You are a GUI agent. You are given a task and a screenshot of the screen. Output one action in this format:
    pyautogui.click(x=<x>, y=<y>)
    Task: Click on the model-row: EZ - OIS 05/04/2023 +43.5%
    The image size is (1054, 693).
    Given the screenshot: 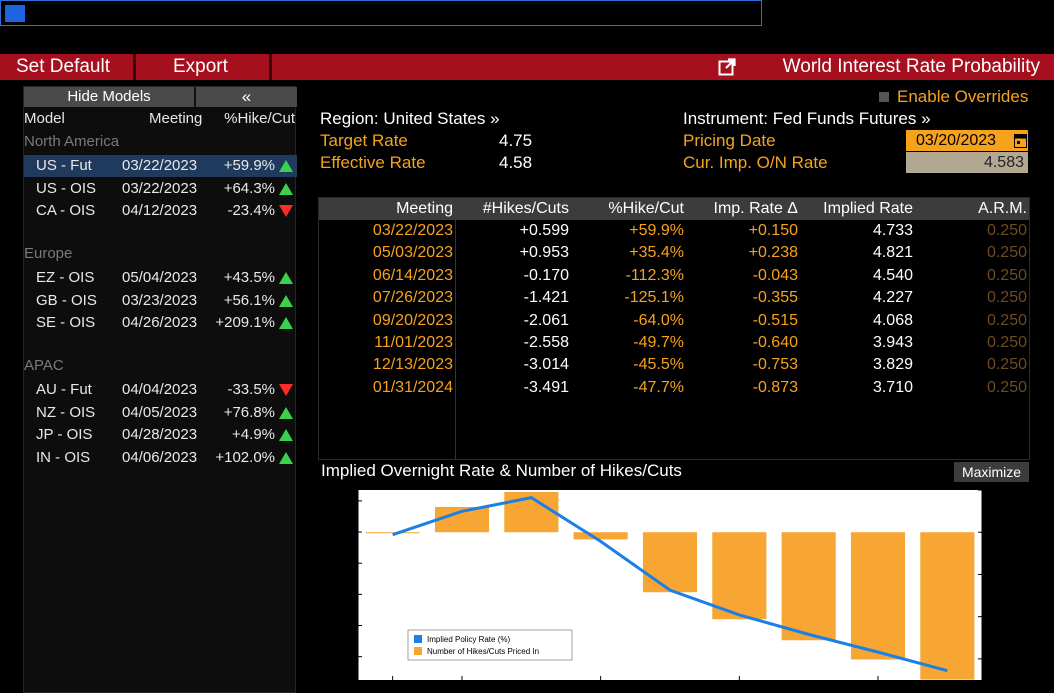 What is the action you would take?
    pyautogui.click(x=160, y=278)
    